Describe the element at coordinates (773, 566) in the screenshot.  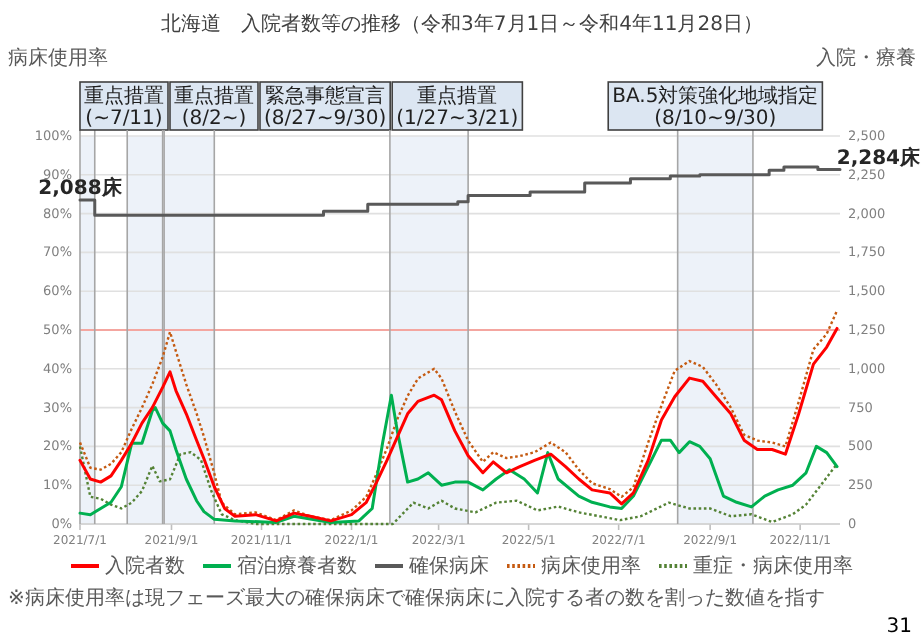
I see `legend-label: 重症・病床使用率` at that location.